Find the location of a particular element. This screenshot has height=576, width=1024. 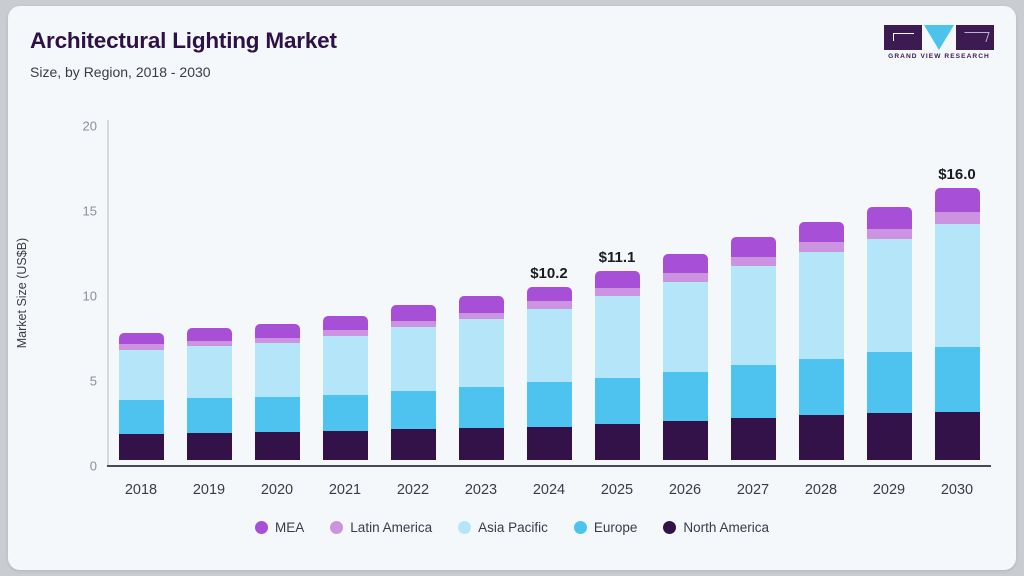

bar-2029 is located at coordinates (889, 333).